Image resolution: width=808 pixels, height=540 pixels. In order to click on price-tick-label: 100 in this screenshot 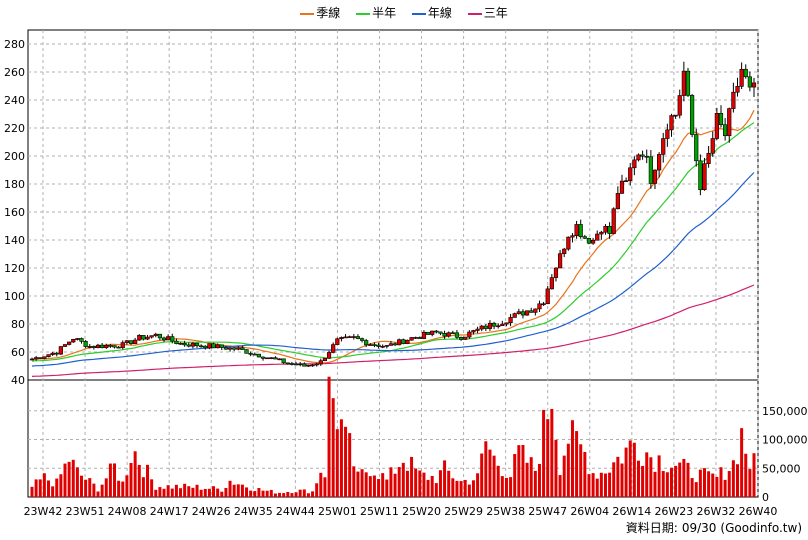, I will do `click(14, 296)`.